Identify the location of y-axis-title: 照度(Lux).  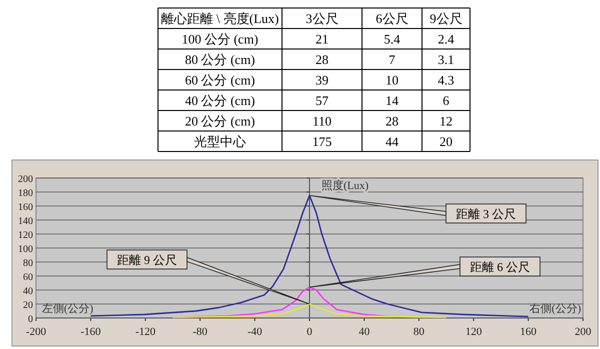
(345, 185).